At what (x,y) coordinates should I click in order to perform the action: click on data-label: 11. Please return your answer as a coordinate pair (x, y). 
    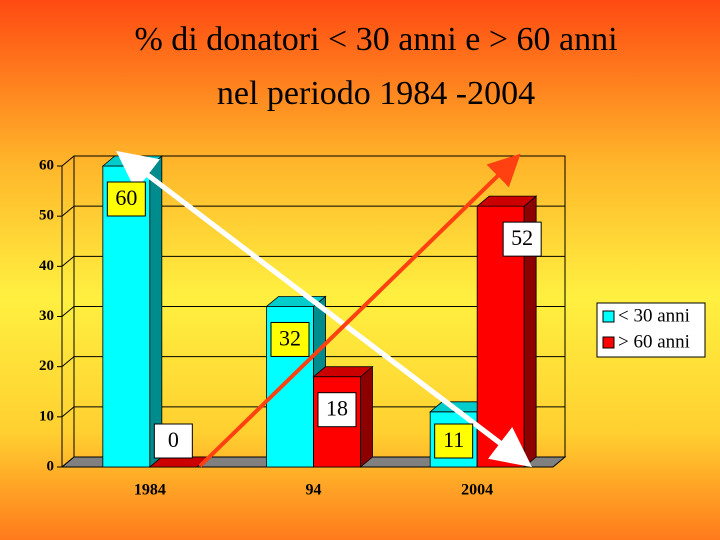
    Looking at the image, I should click on (453, 439).